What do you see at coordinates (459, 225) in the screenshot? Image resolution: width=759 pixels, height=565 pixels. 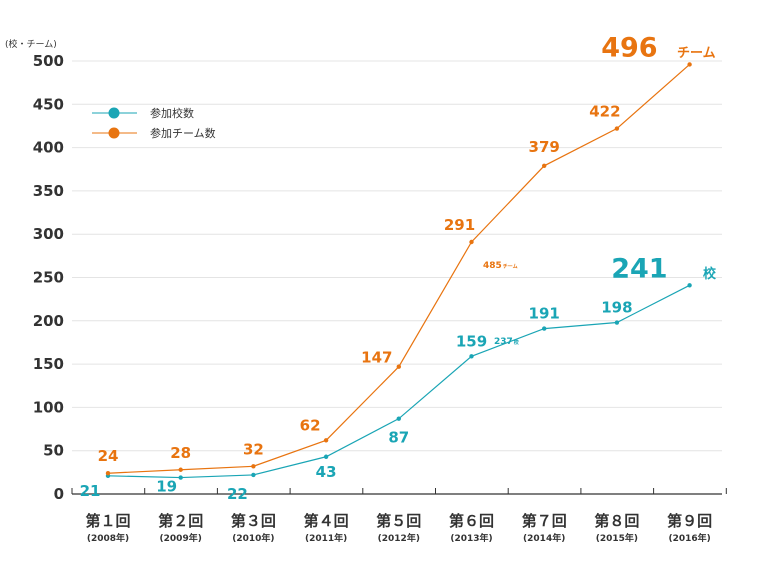 I see `data-label-teams: 291` at bounding box center [459, 225].